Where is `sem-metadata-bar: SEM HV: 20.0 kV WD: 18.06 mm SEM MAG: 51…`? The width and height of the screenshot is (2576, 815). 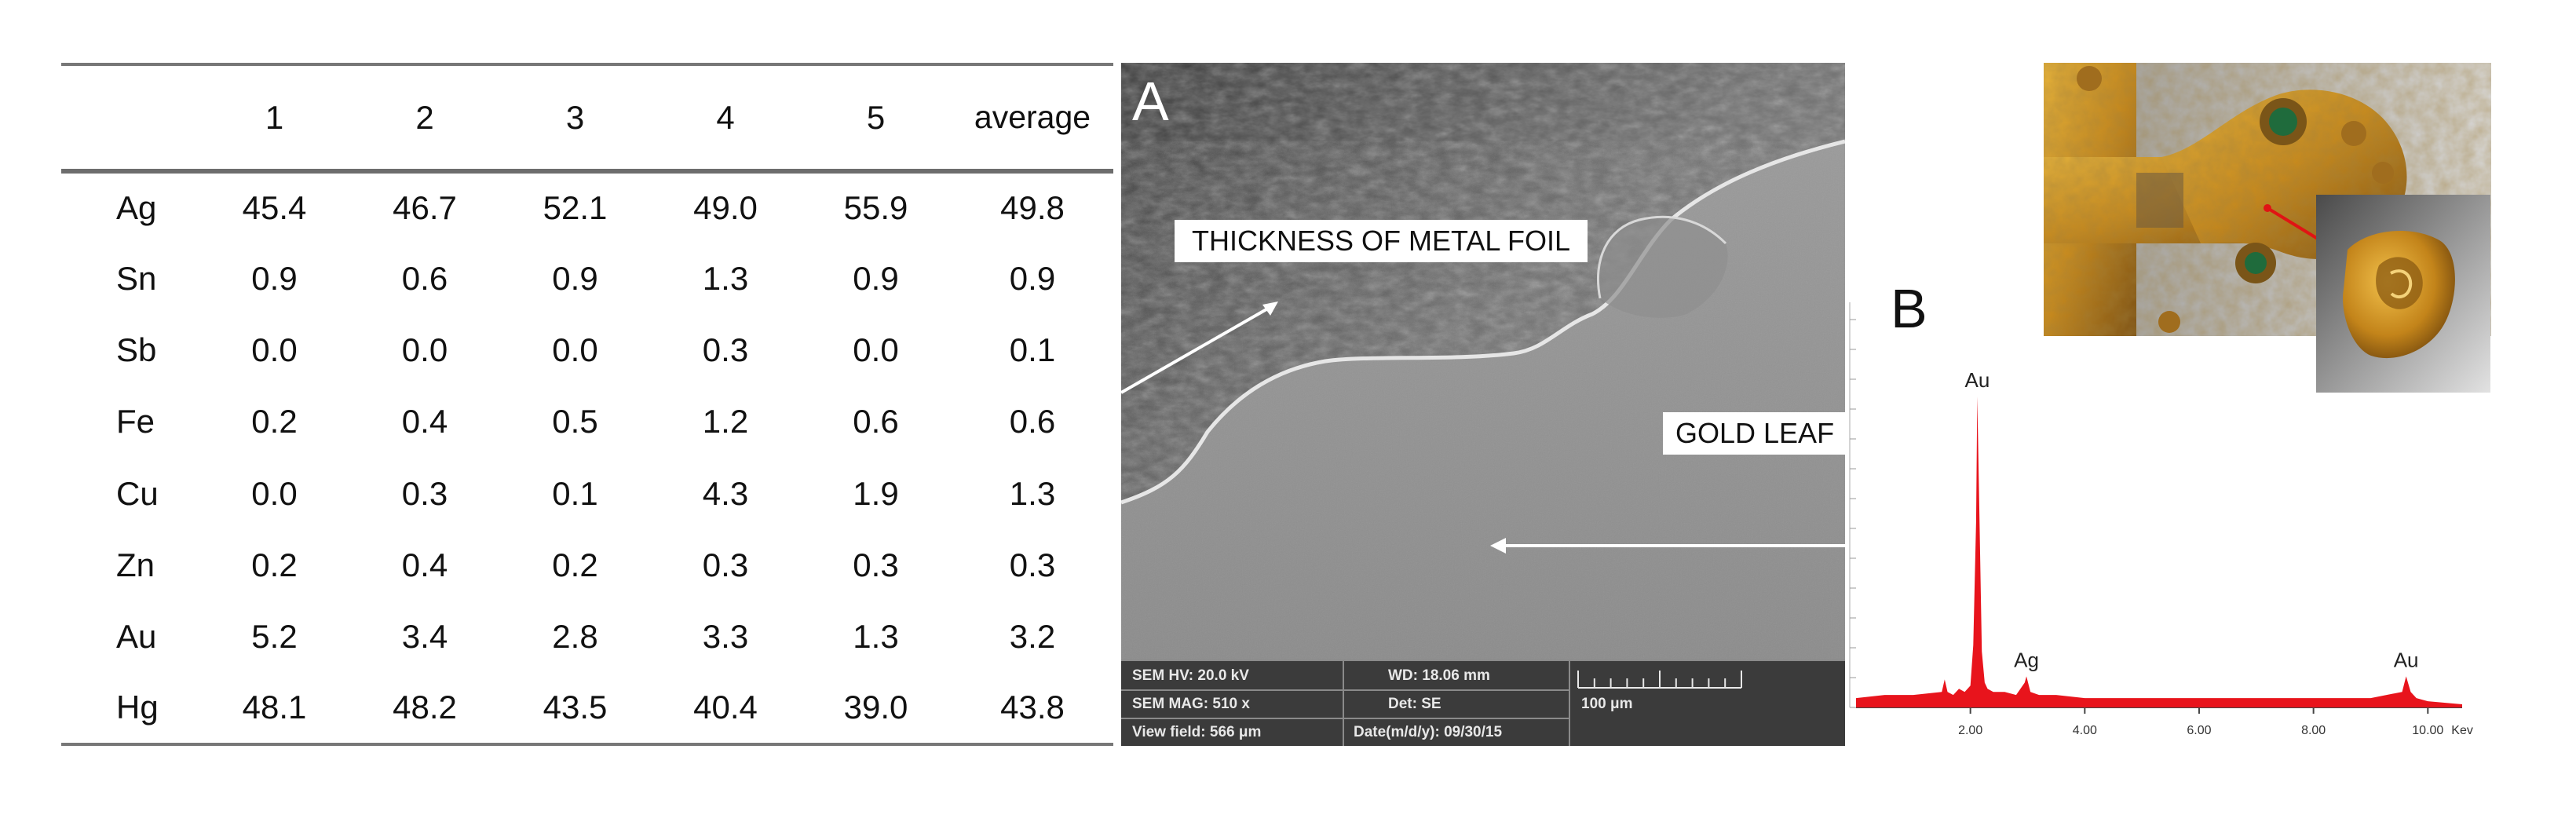
sem-metadata-bar: SEM HV: 20.0 kV WD: 18.06 mm SEM MAG: 51… is located at coordinates (1483, 703).